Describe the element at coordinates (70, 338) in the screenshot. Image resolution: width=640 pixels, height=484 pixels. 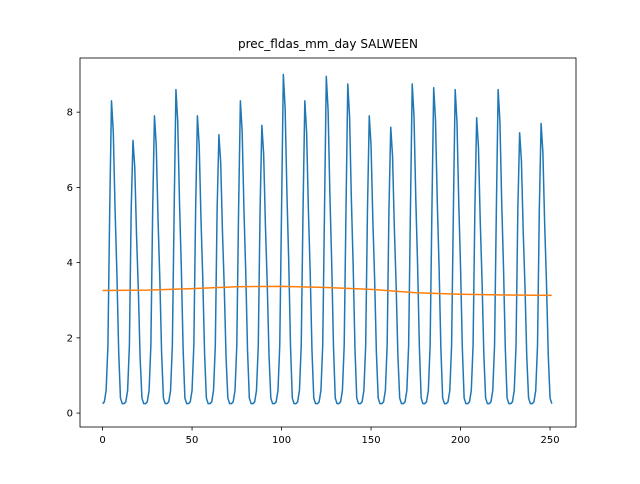
I see `y-tick-label: 2` at that location.